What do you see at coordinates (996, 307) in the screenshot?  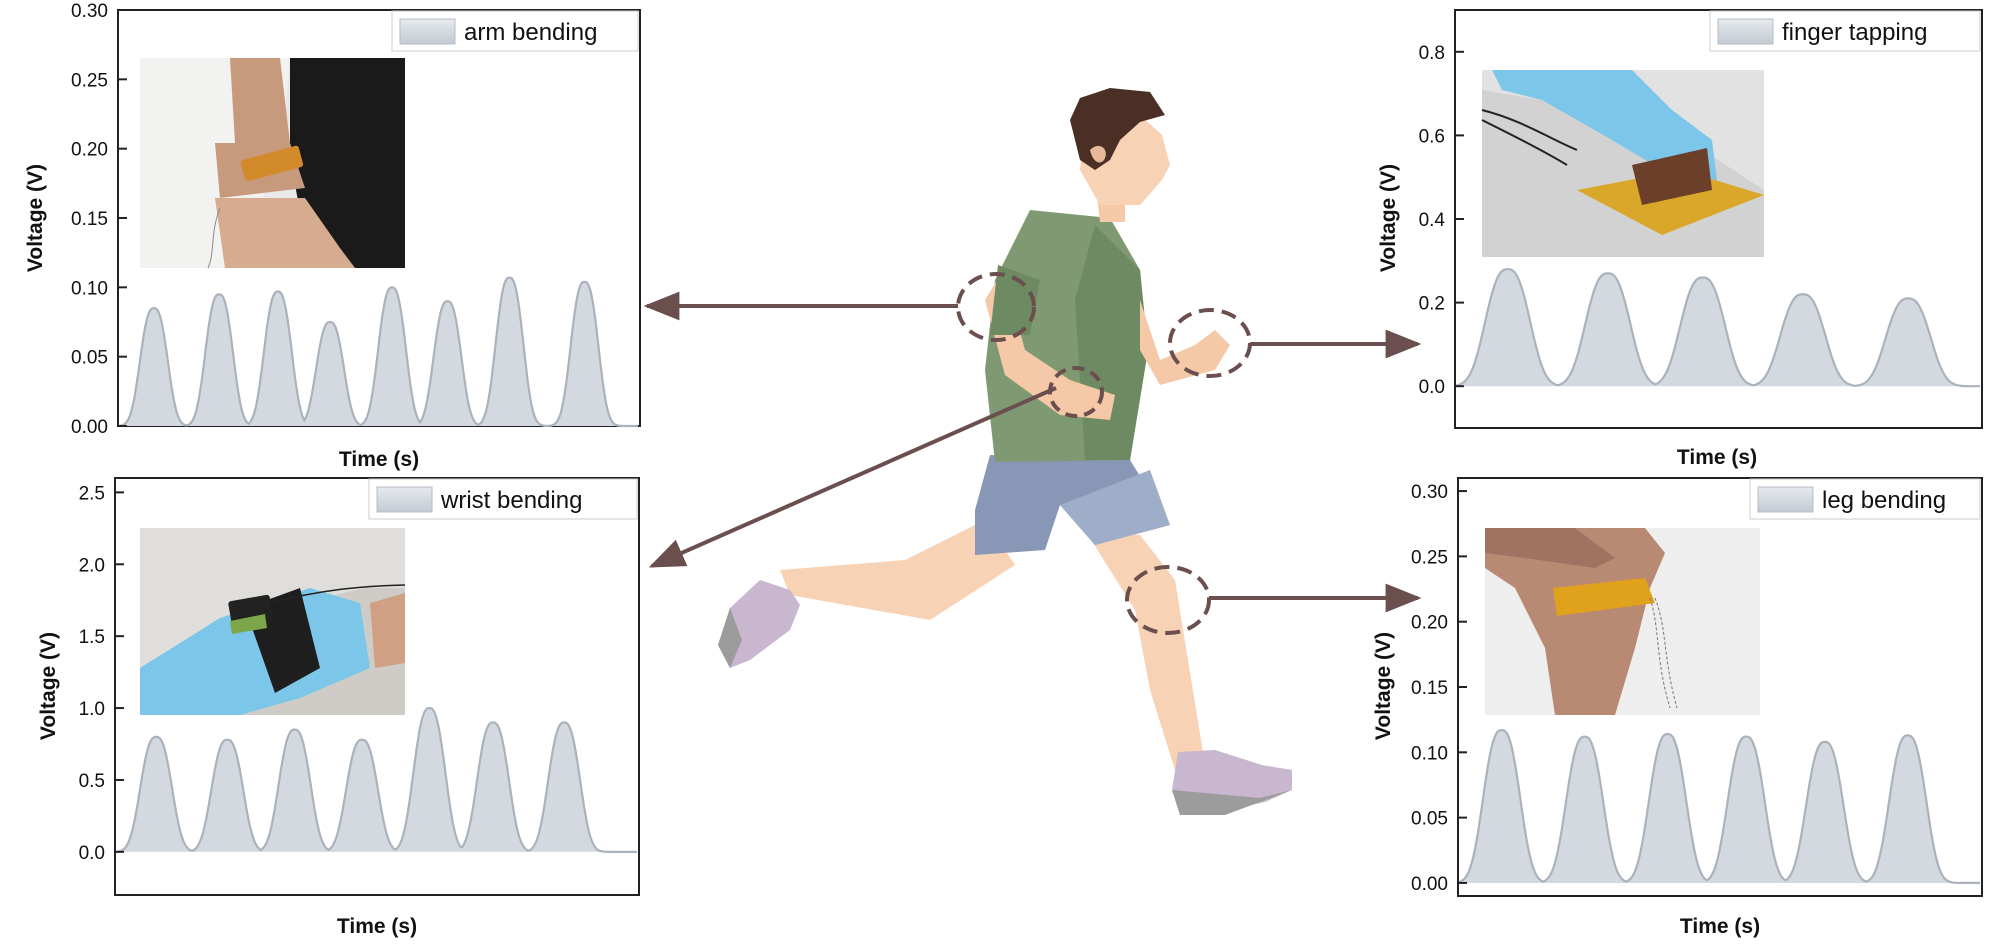 I see `elbow-callout` at bounding box center [996, 307].